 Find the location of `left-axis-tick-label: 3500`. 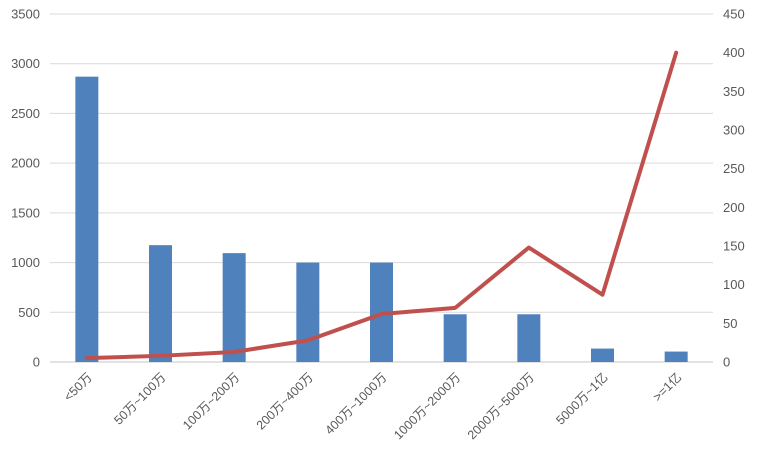

left-axis-tick-label: 3500 is located at coordinates (25, 14).